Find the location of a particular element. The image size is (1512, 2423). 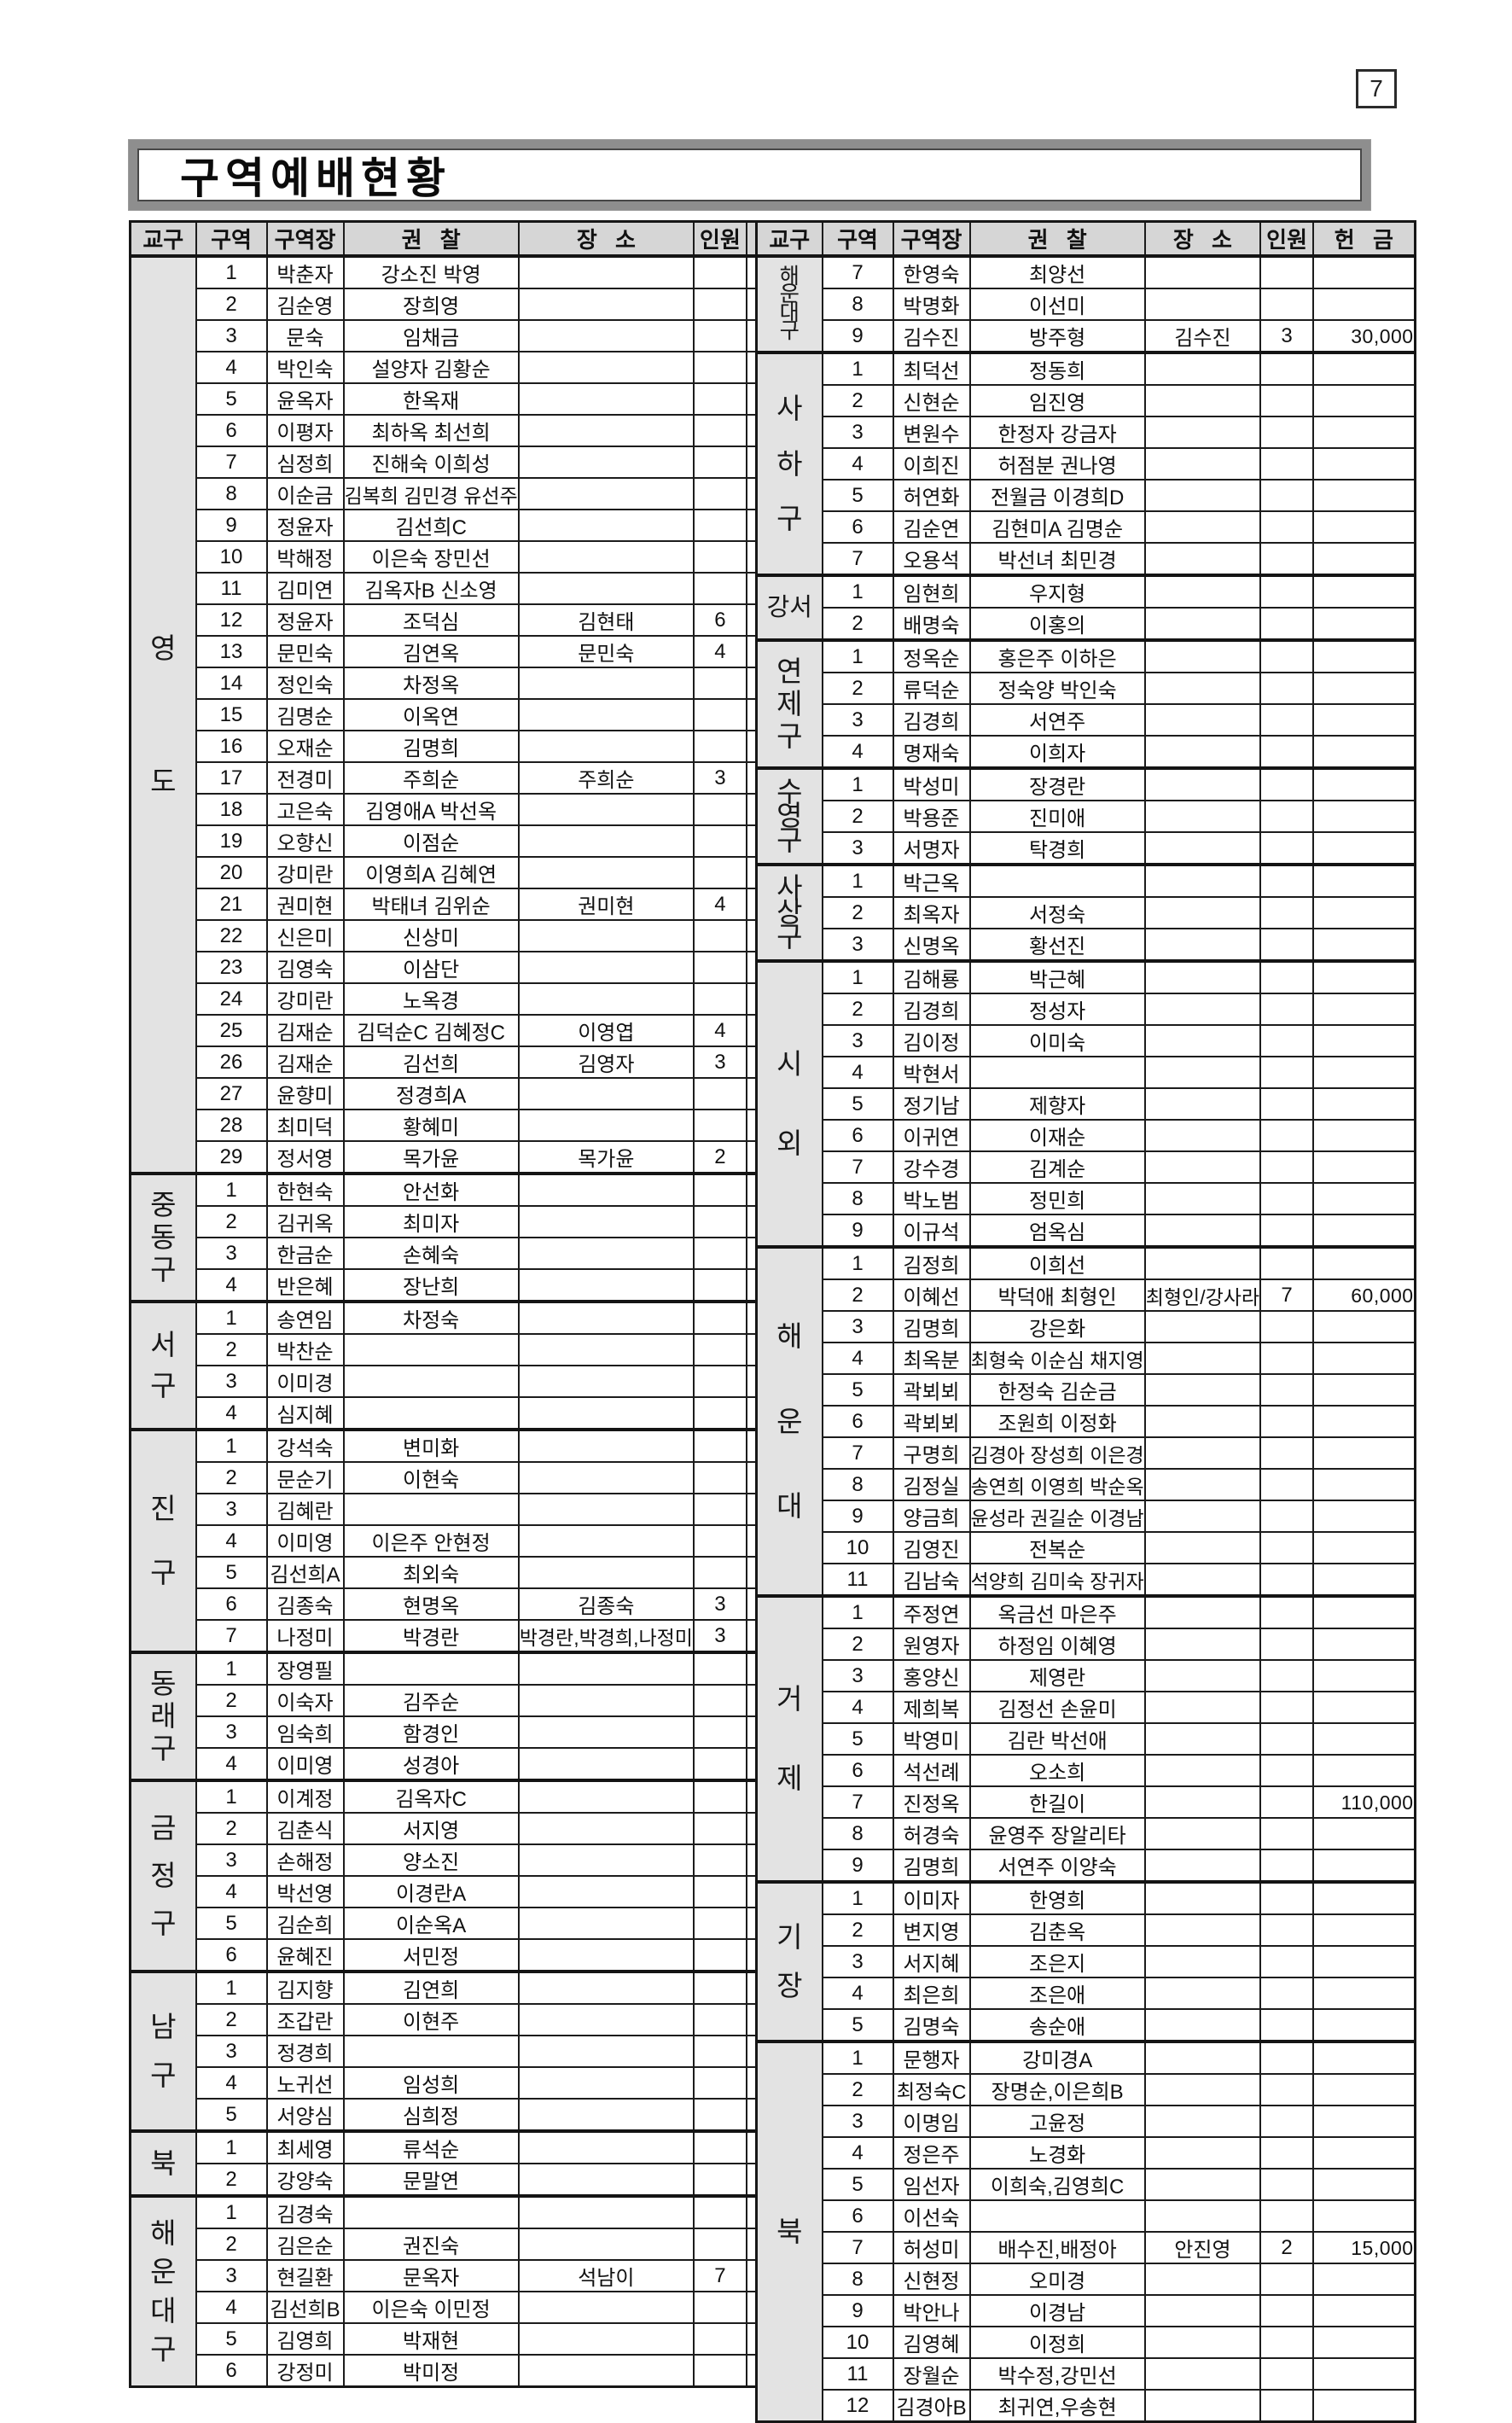

kwonchal-cell-text: 김복희 김민경 유선주 is located at coordinates (431, 496).